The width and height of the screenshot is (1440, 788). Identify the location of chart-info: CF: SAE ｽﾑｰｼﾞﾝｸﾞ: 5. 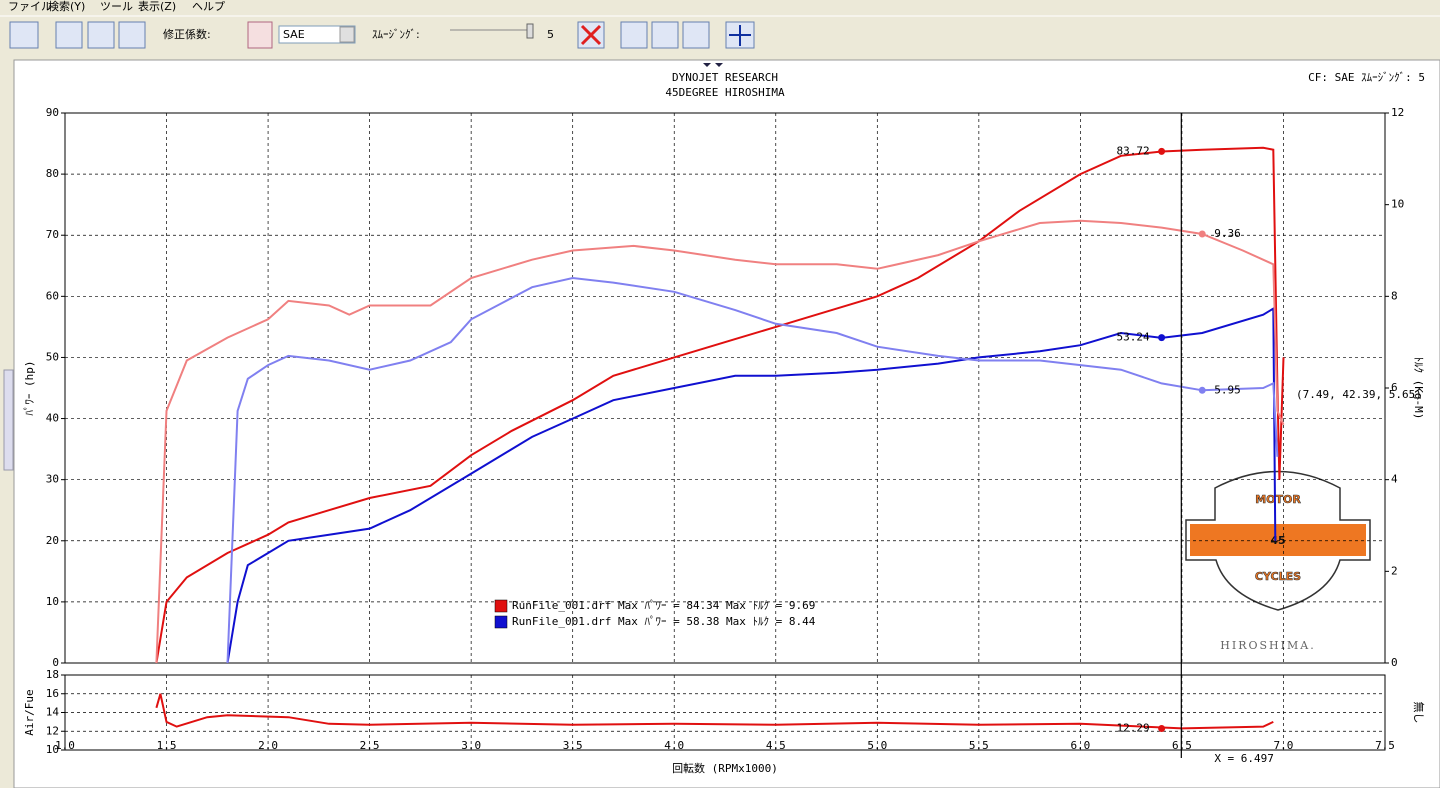
(1366, 77).